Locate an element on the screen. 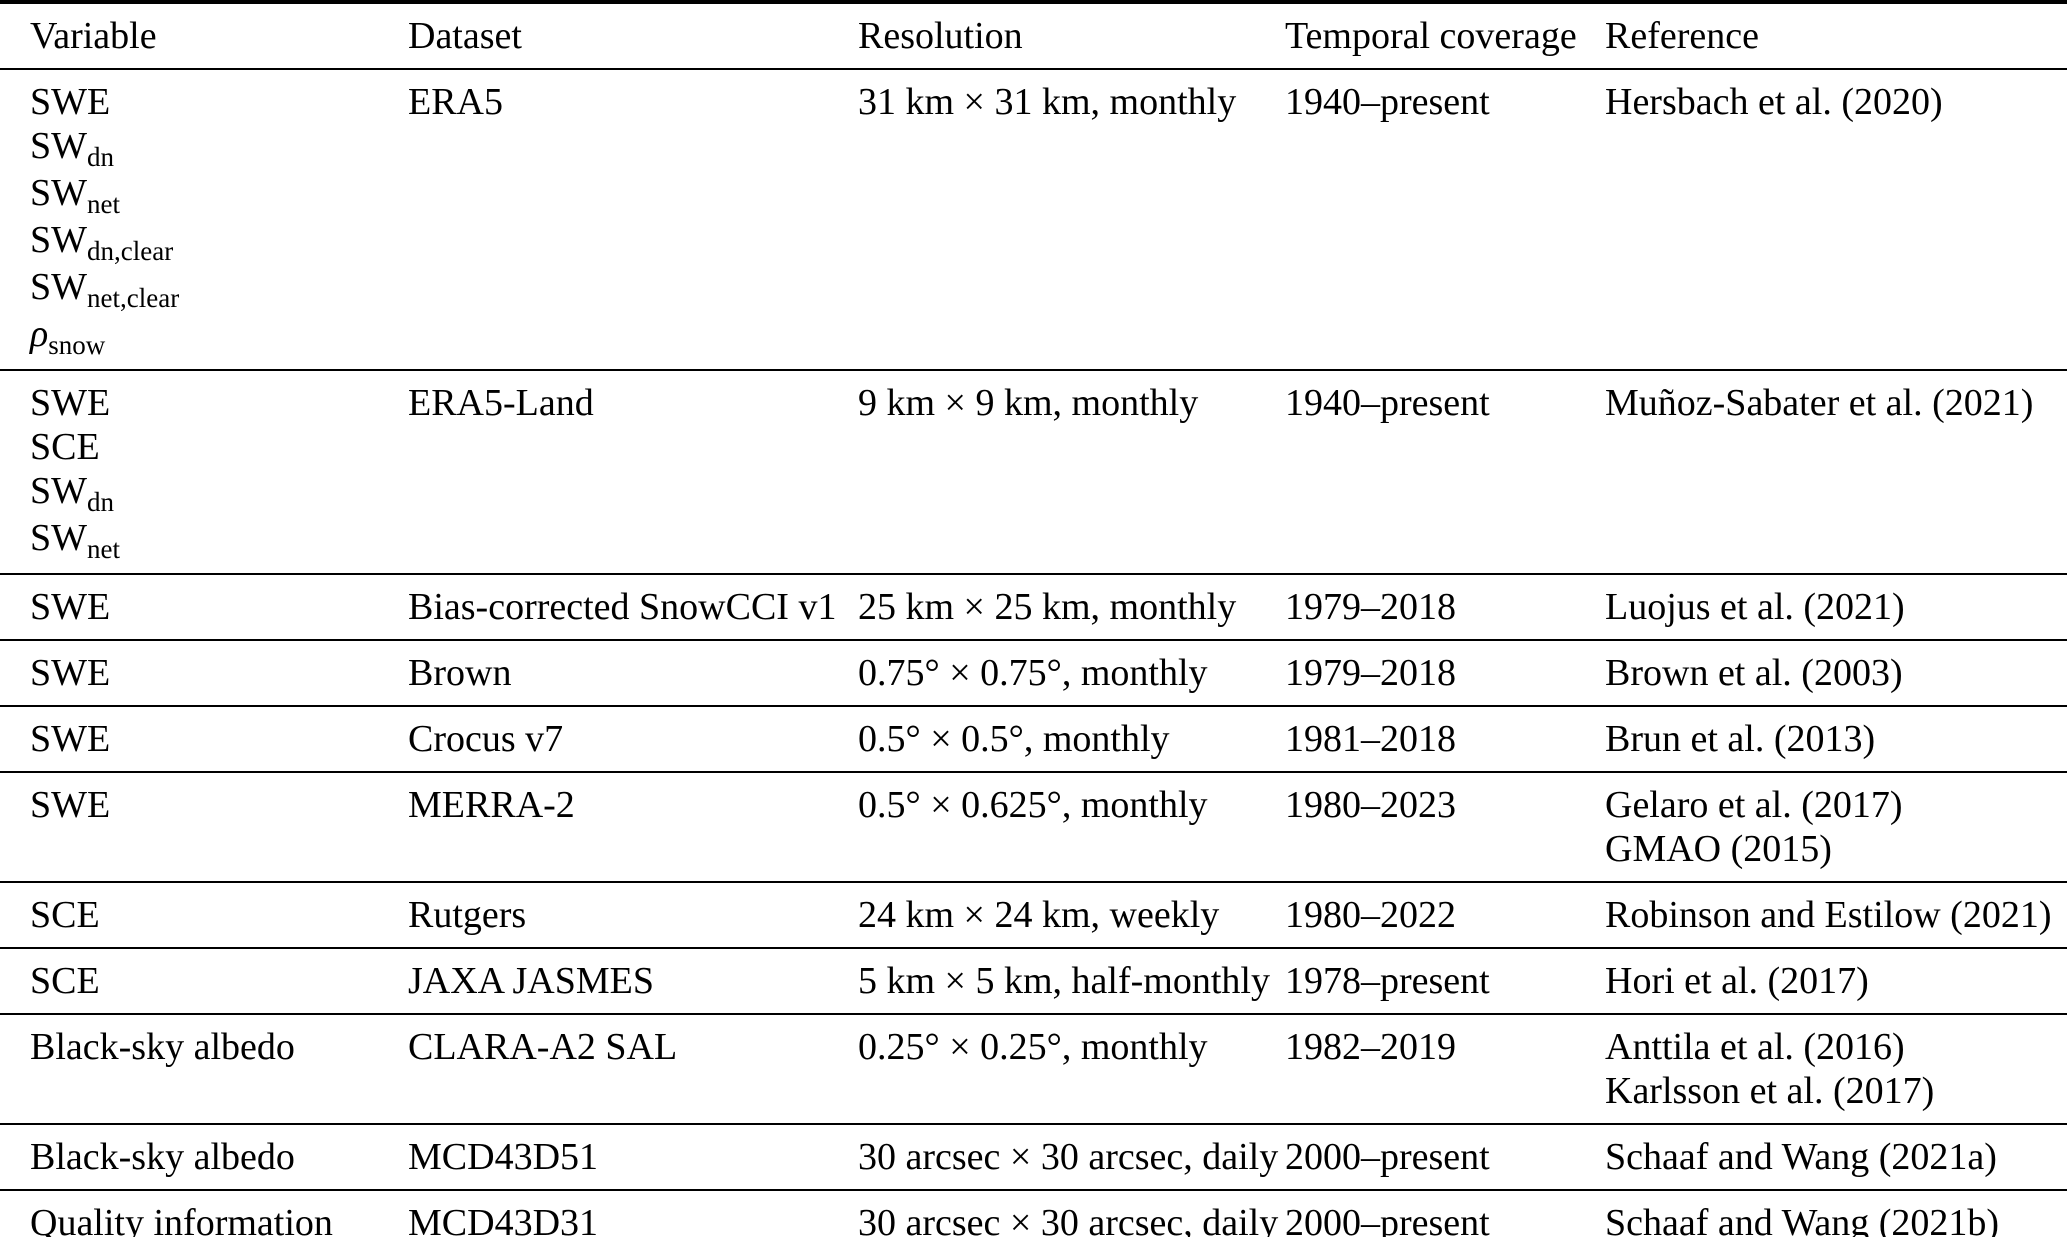  reference-line: Brown et al. (2003) is located at coordinates (1754, 673).